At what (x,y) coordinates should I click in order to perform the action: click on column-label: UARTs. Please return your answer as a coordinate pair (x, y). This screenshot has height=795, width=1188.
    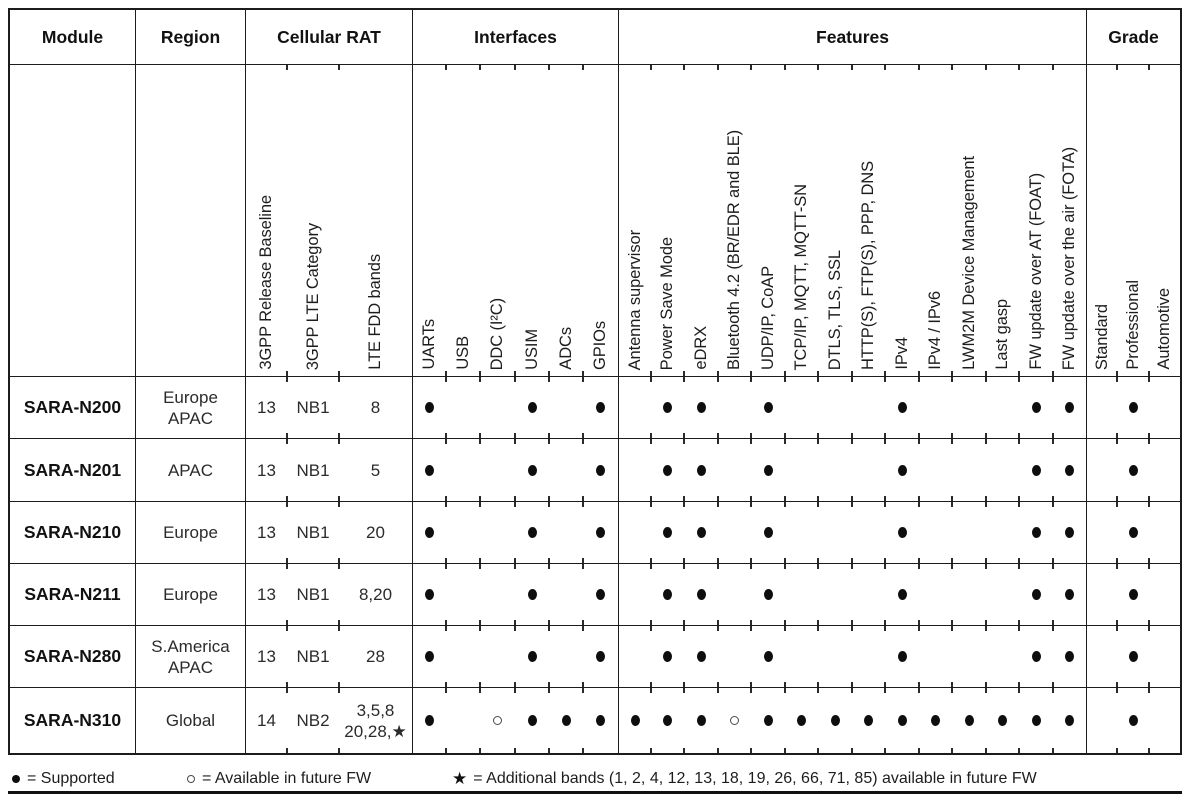
    Looking at the image, I should click on (429, 344).